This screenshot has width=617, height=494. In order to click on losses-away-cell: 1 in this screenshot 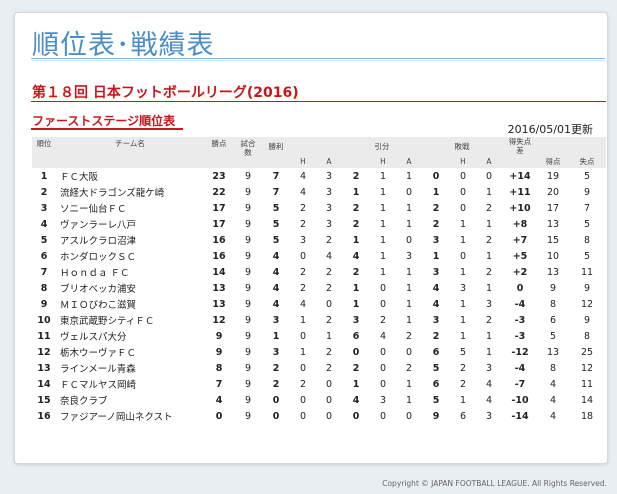, I will do `click(489, 352)`.